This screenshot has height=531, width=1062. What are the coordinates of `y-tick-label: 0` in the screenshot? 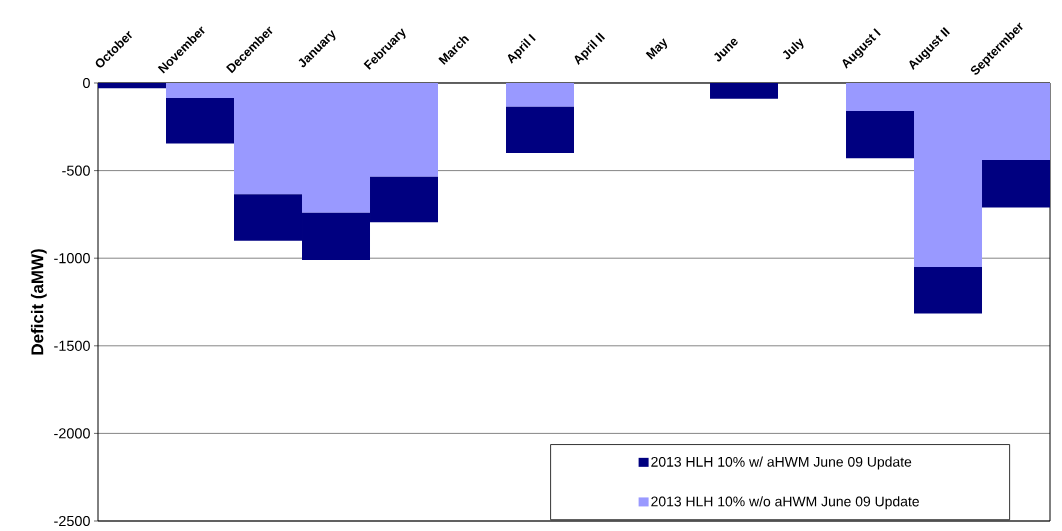 It's located at (86, 83).